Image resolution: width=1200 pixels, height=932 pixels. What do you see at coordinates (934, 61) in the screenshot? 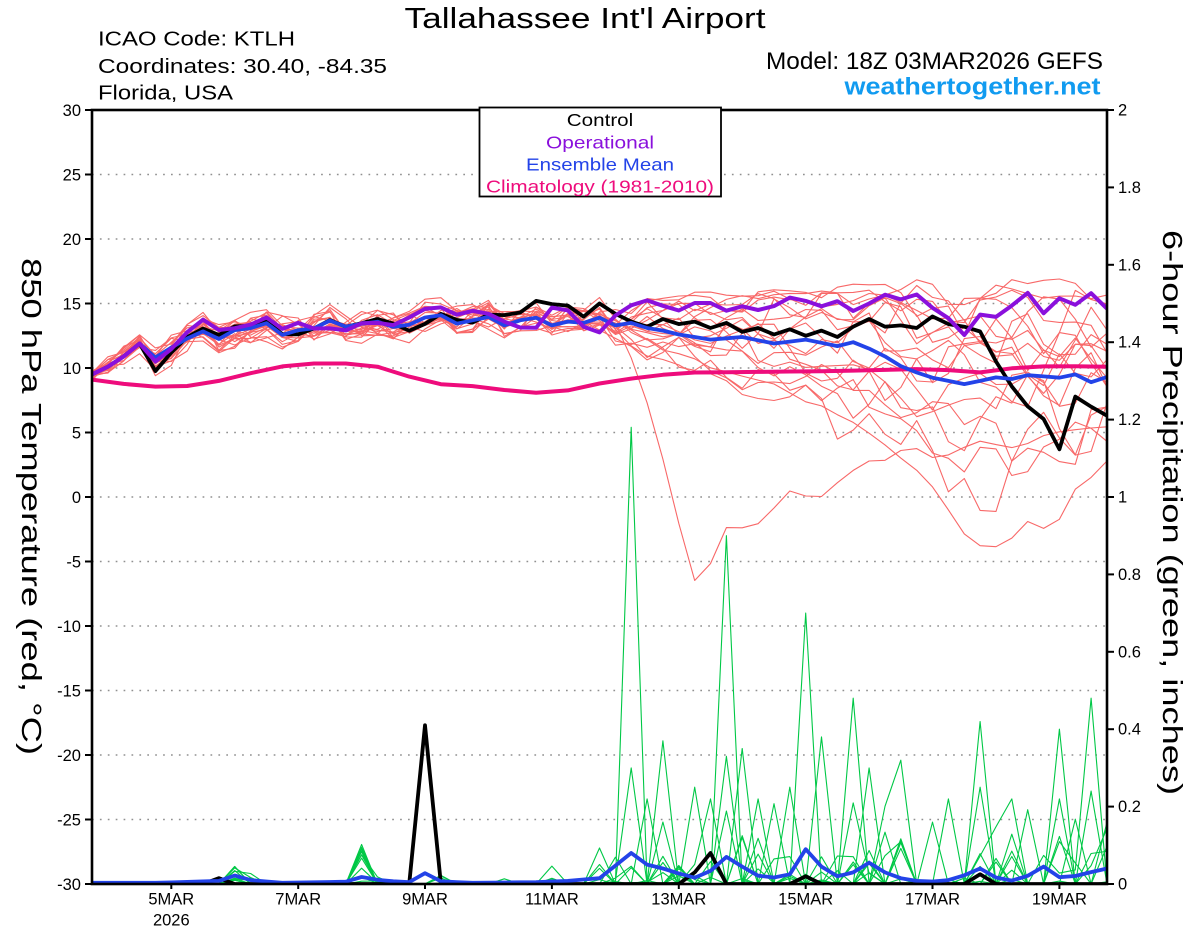
I see `svg-text: Model: 18Z 03MAR2026 GEFS` at bounding box center [934, 61].